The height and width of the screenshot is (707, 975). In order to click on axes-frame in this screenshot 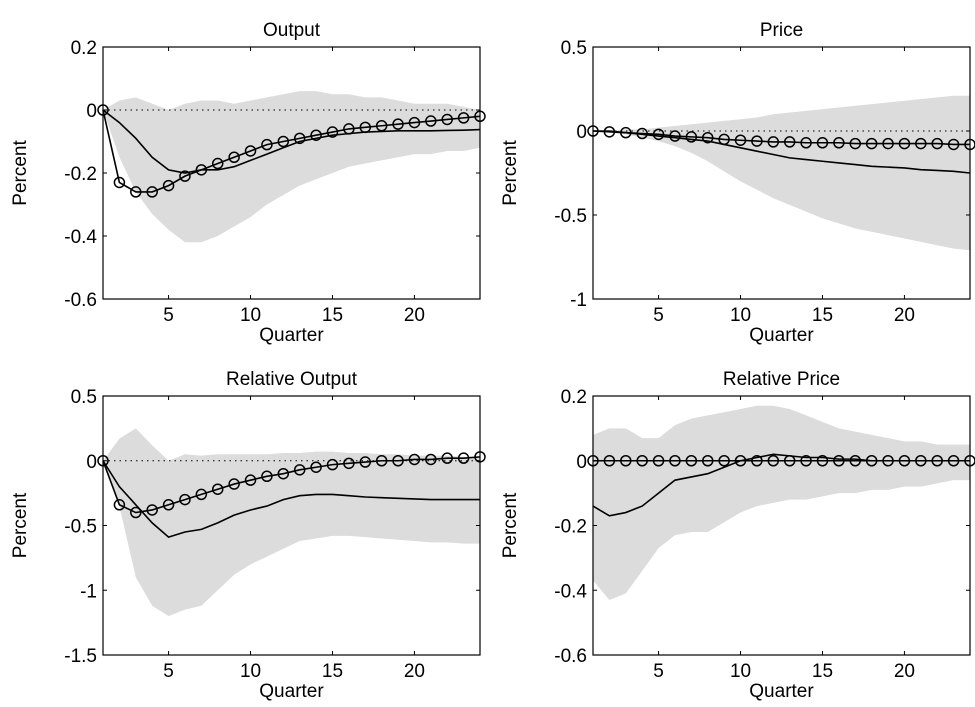, I will do `click(781, 173)`.